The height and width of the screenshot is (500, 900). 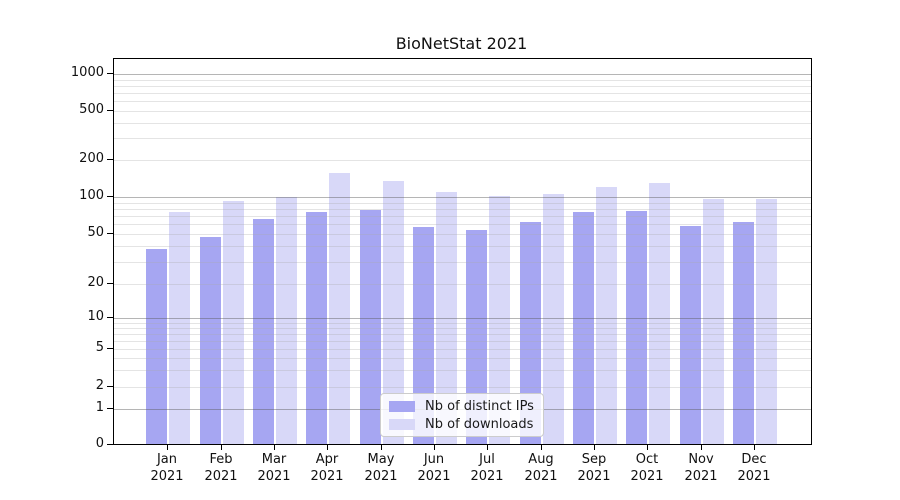 What do you see at coordinates (594, 447) in the screenshot?
I see `x-tick-mark-sep` at bounding box center [594, 447].